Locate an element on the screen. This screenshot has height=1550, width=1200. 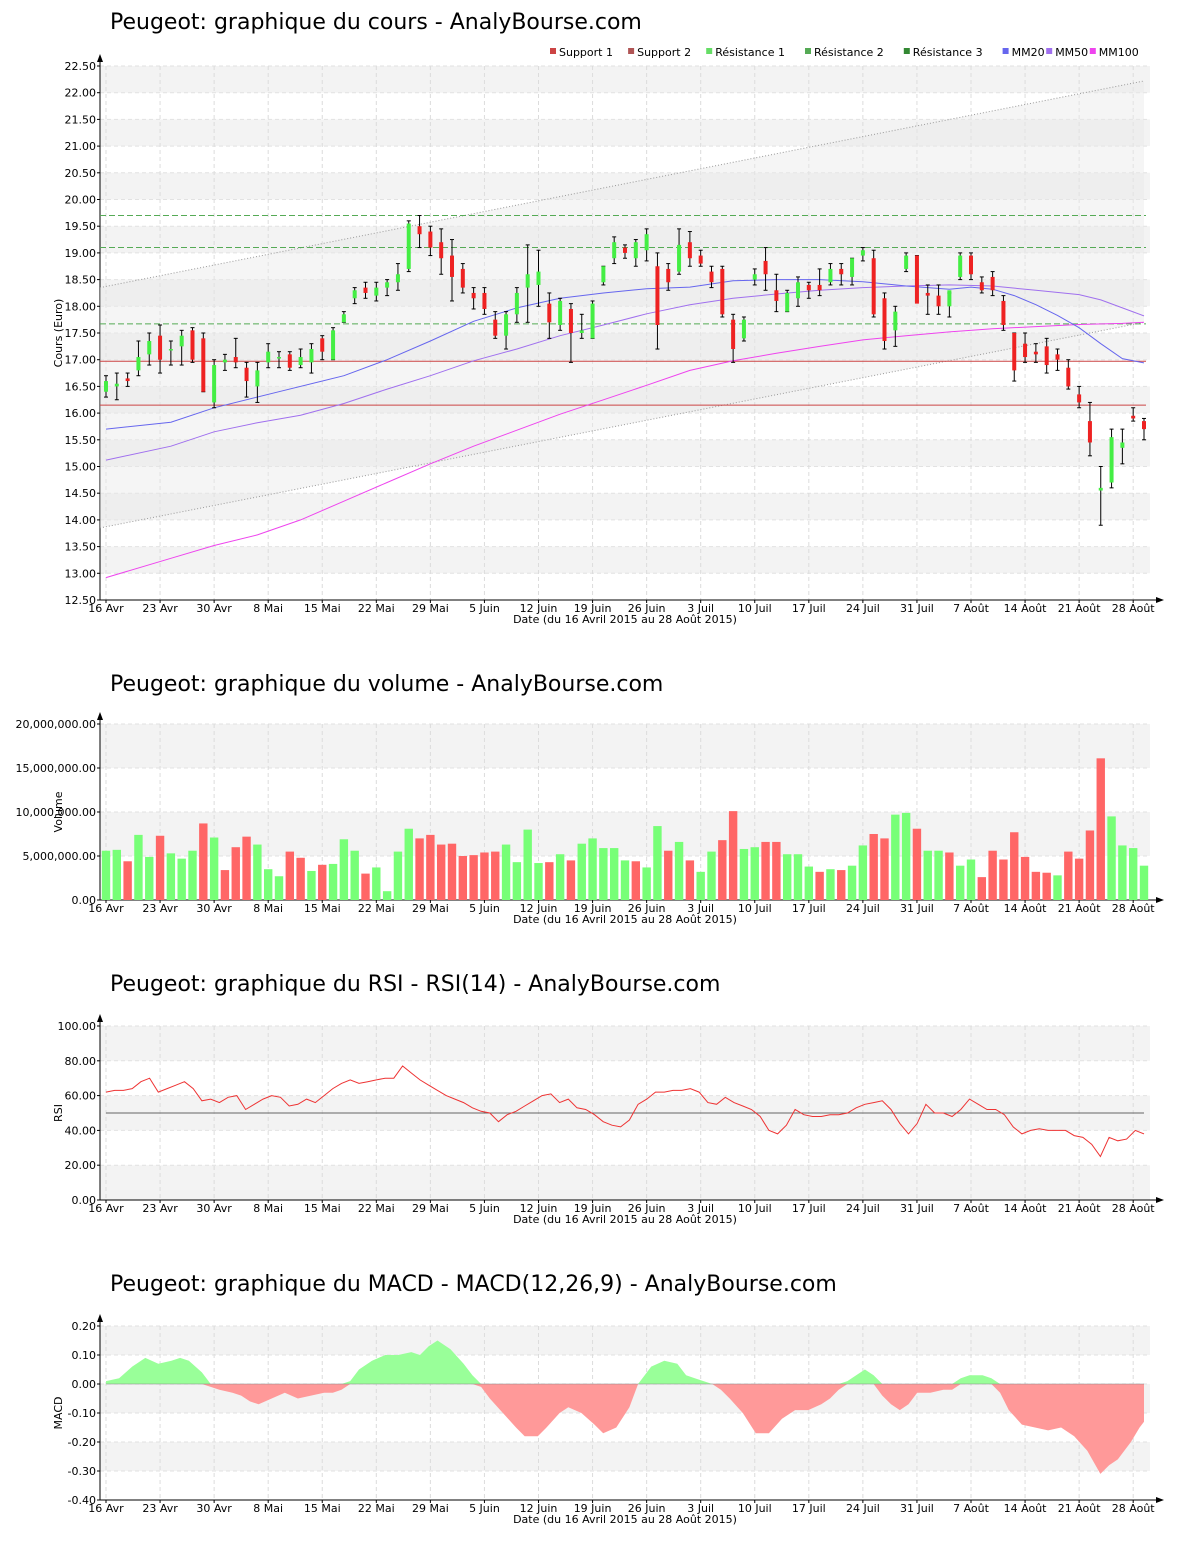
legend-label: Support 1 is located at coordinates (586, 52).